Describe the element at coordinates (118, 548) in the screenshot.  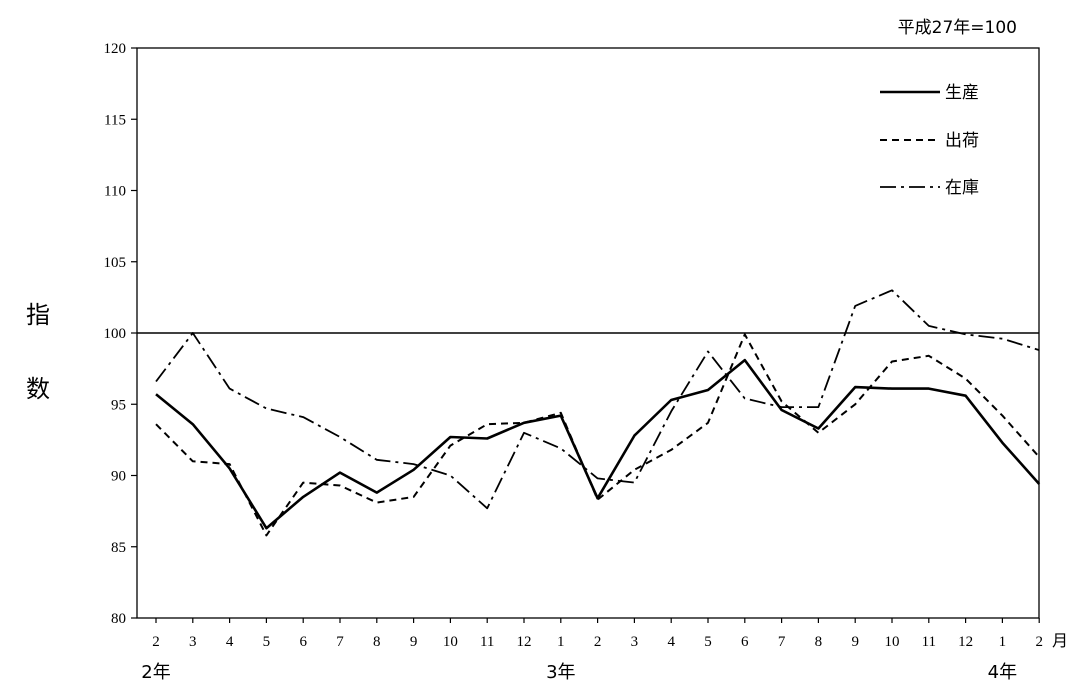
I see `y-tick-label: 85` at that location.